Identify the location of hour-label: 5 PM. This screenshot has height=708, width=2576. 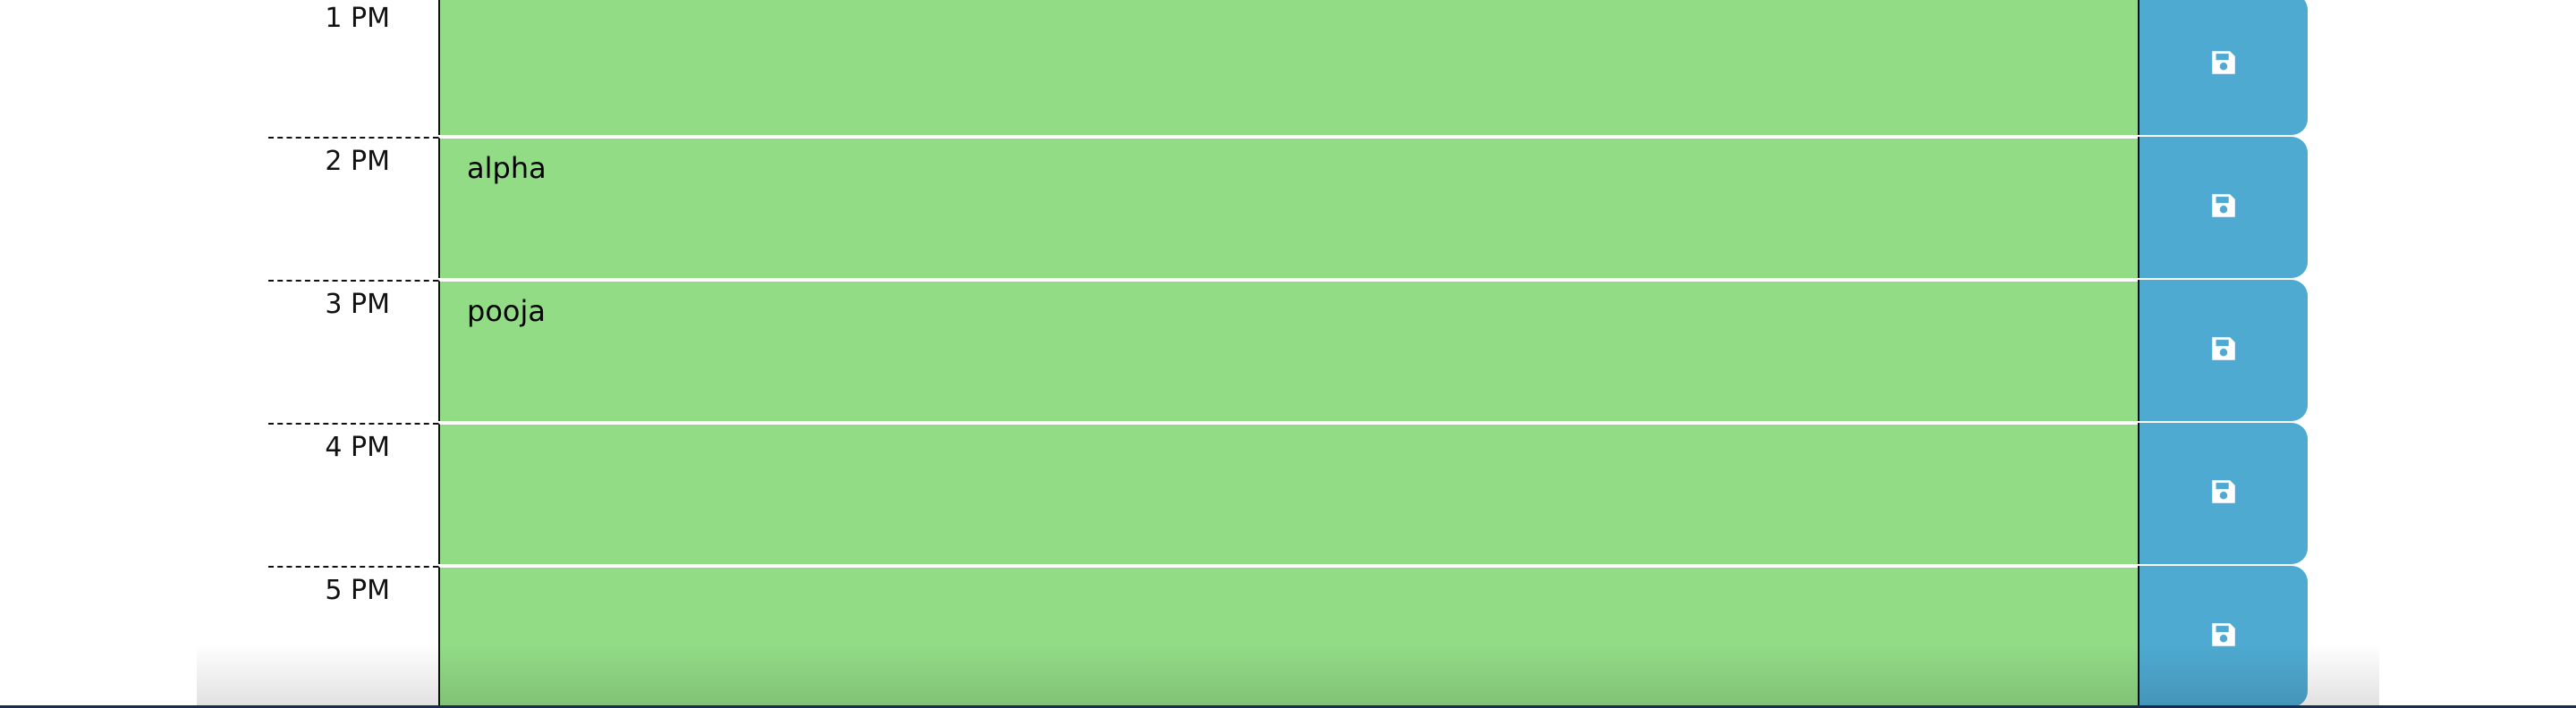
(353, 637).